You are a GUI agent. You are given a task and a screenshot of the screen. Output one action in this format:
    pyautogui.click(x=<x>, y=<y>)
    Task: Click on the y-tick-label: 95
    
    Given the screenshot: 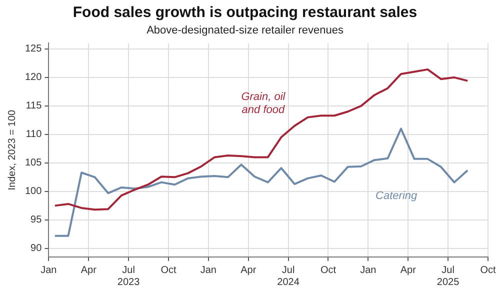 What is the action you would take?
    pyautogui.click(x=36, y=220)
    